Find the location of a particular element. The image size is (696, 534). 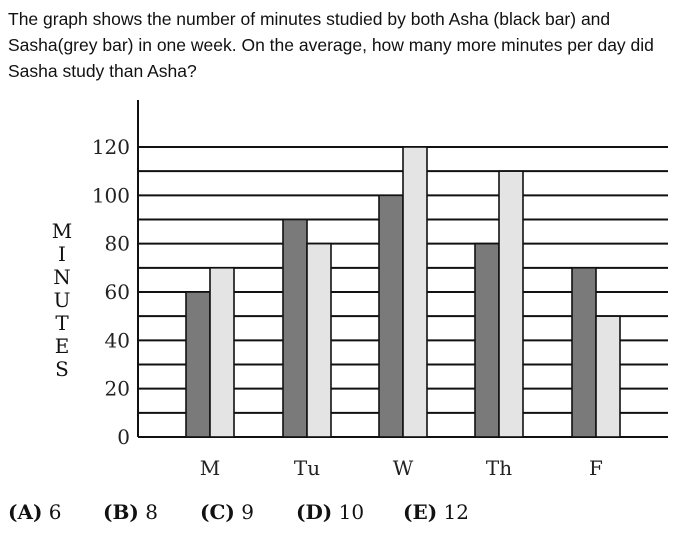

y-tick-label-60: 60 is located at coordinates (117, 292).